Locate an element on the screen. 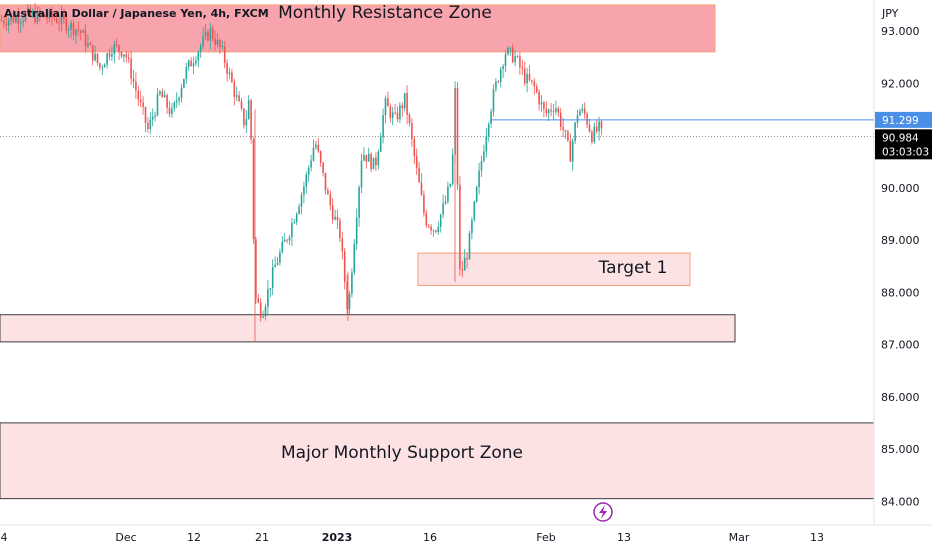  last-price-tag is located at coordinates (903, 144).